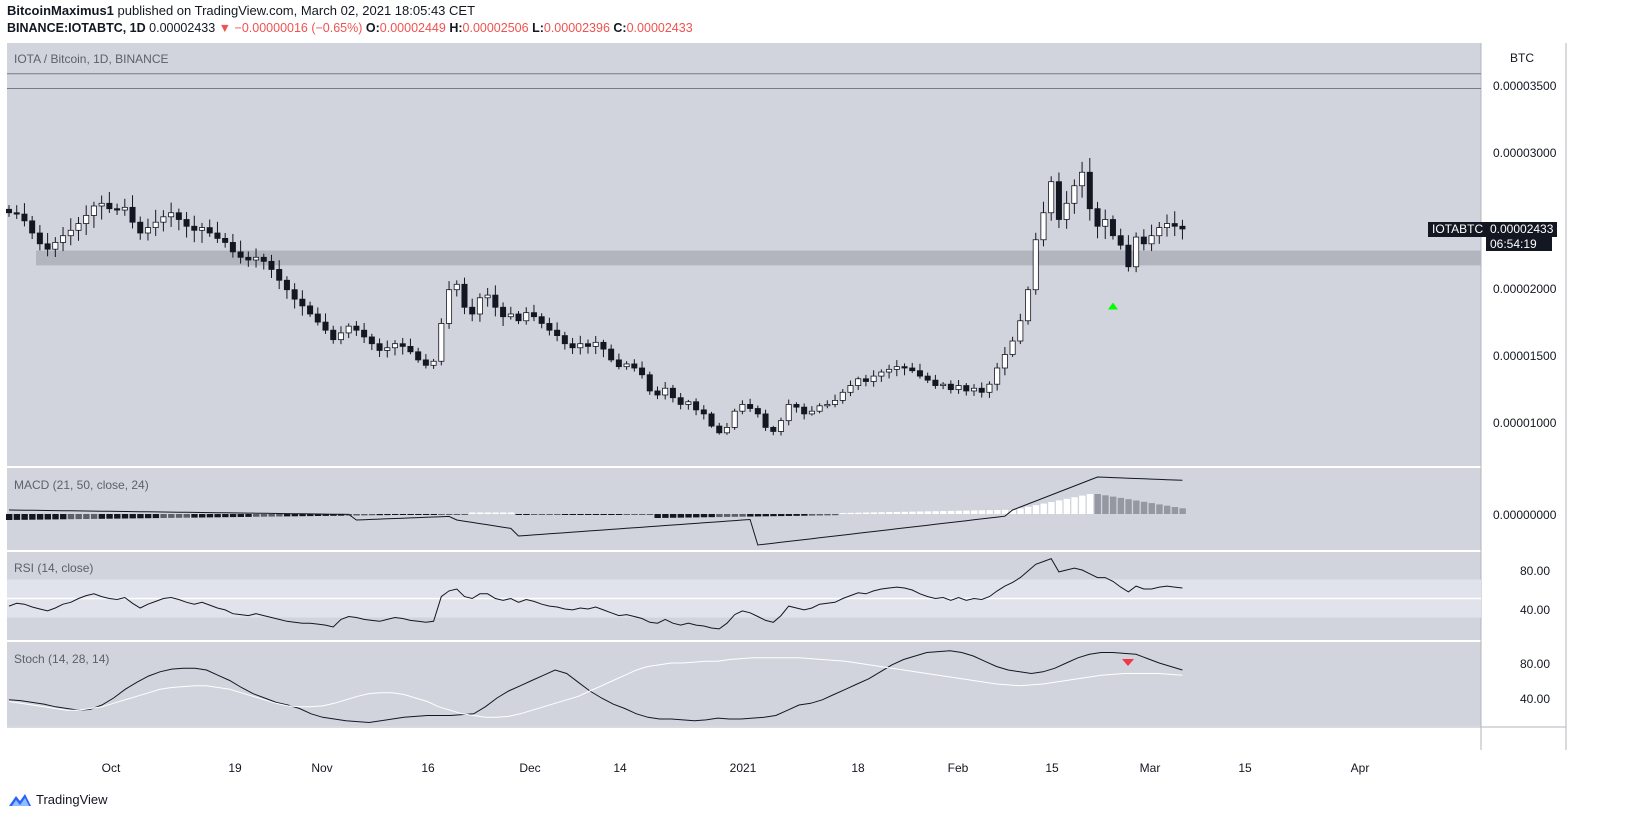 The width and height of the screenshot is (1627, 819). What do you see at coordinates (298, 28) in the screenshot?
I see `price-change: −0.00000016 (−0.65%)` at bounding box center [298, 28].